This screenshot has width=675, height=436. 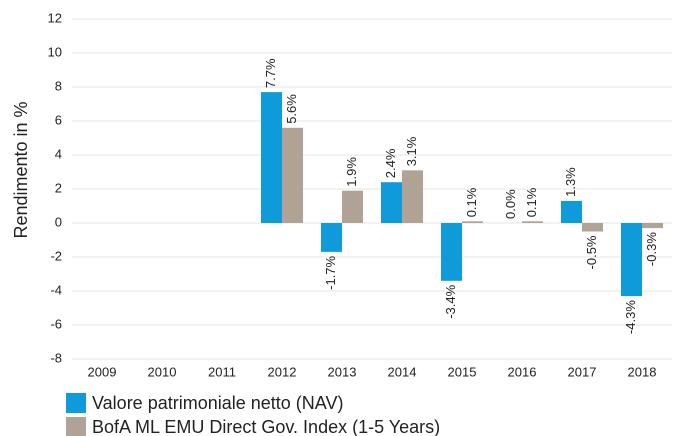 I want to click on data-label: -3.4%, so click(x=450, y=301).